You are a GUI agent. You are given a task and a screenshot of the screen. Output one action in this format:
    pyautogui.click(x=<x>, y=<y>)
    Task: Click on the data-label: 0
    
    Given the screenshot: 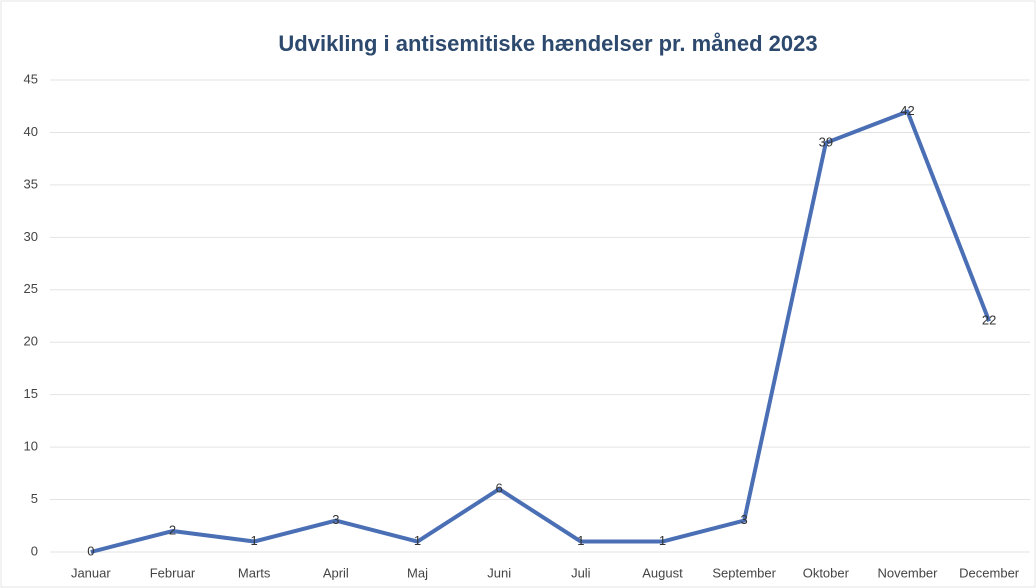 What is the action you would take?
    pyautogui.click(x=90, y=550)
    